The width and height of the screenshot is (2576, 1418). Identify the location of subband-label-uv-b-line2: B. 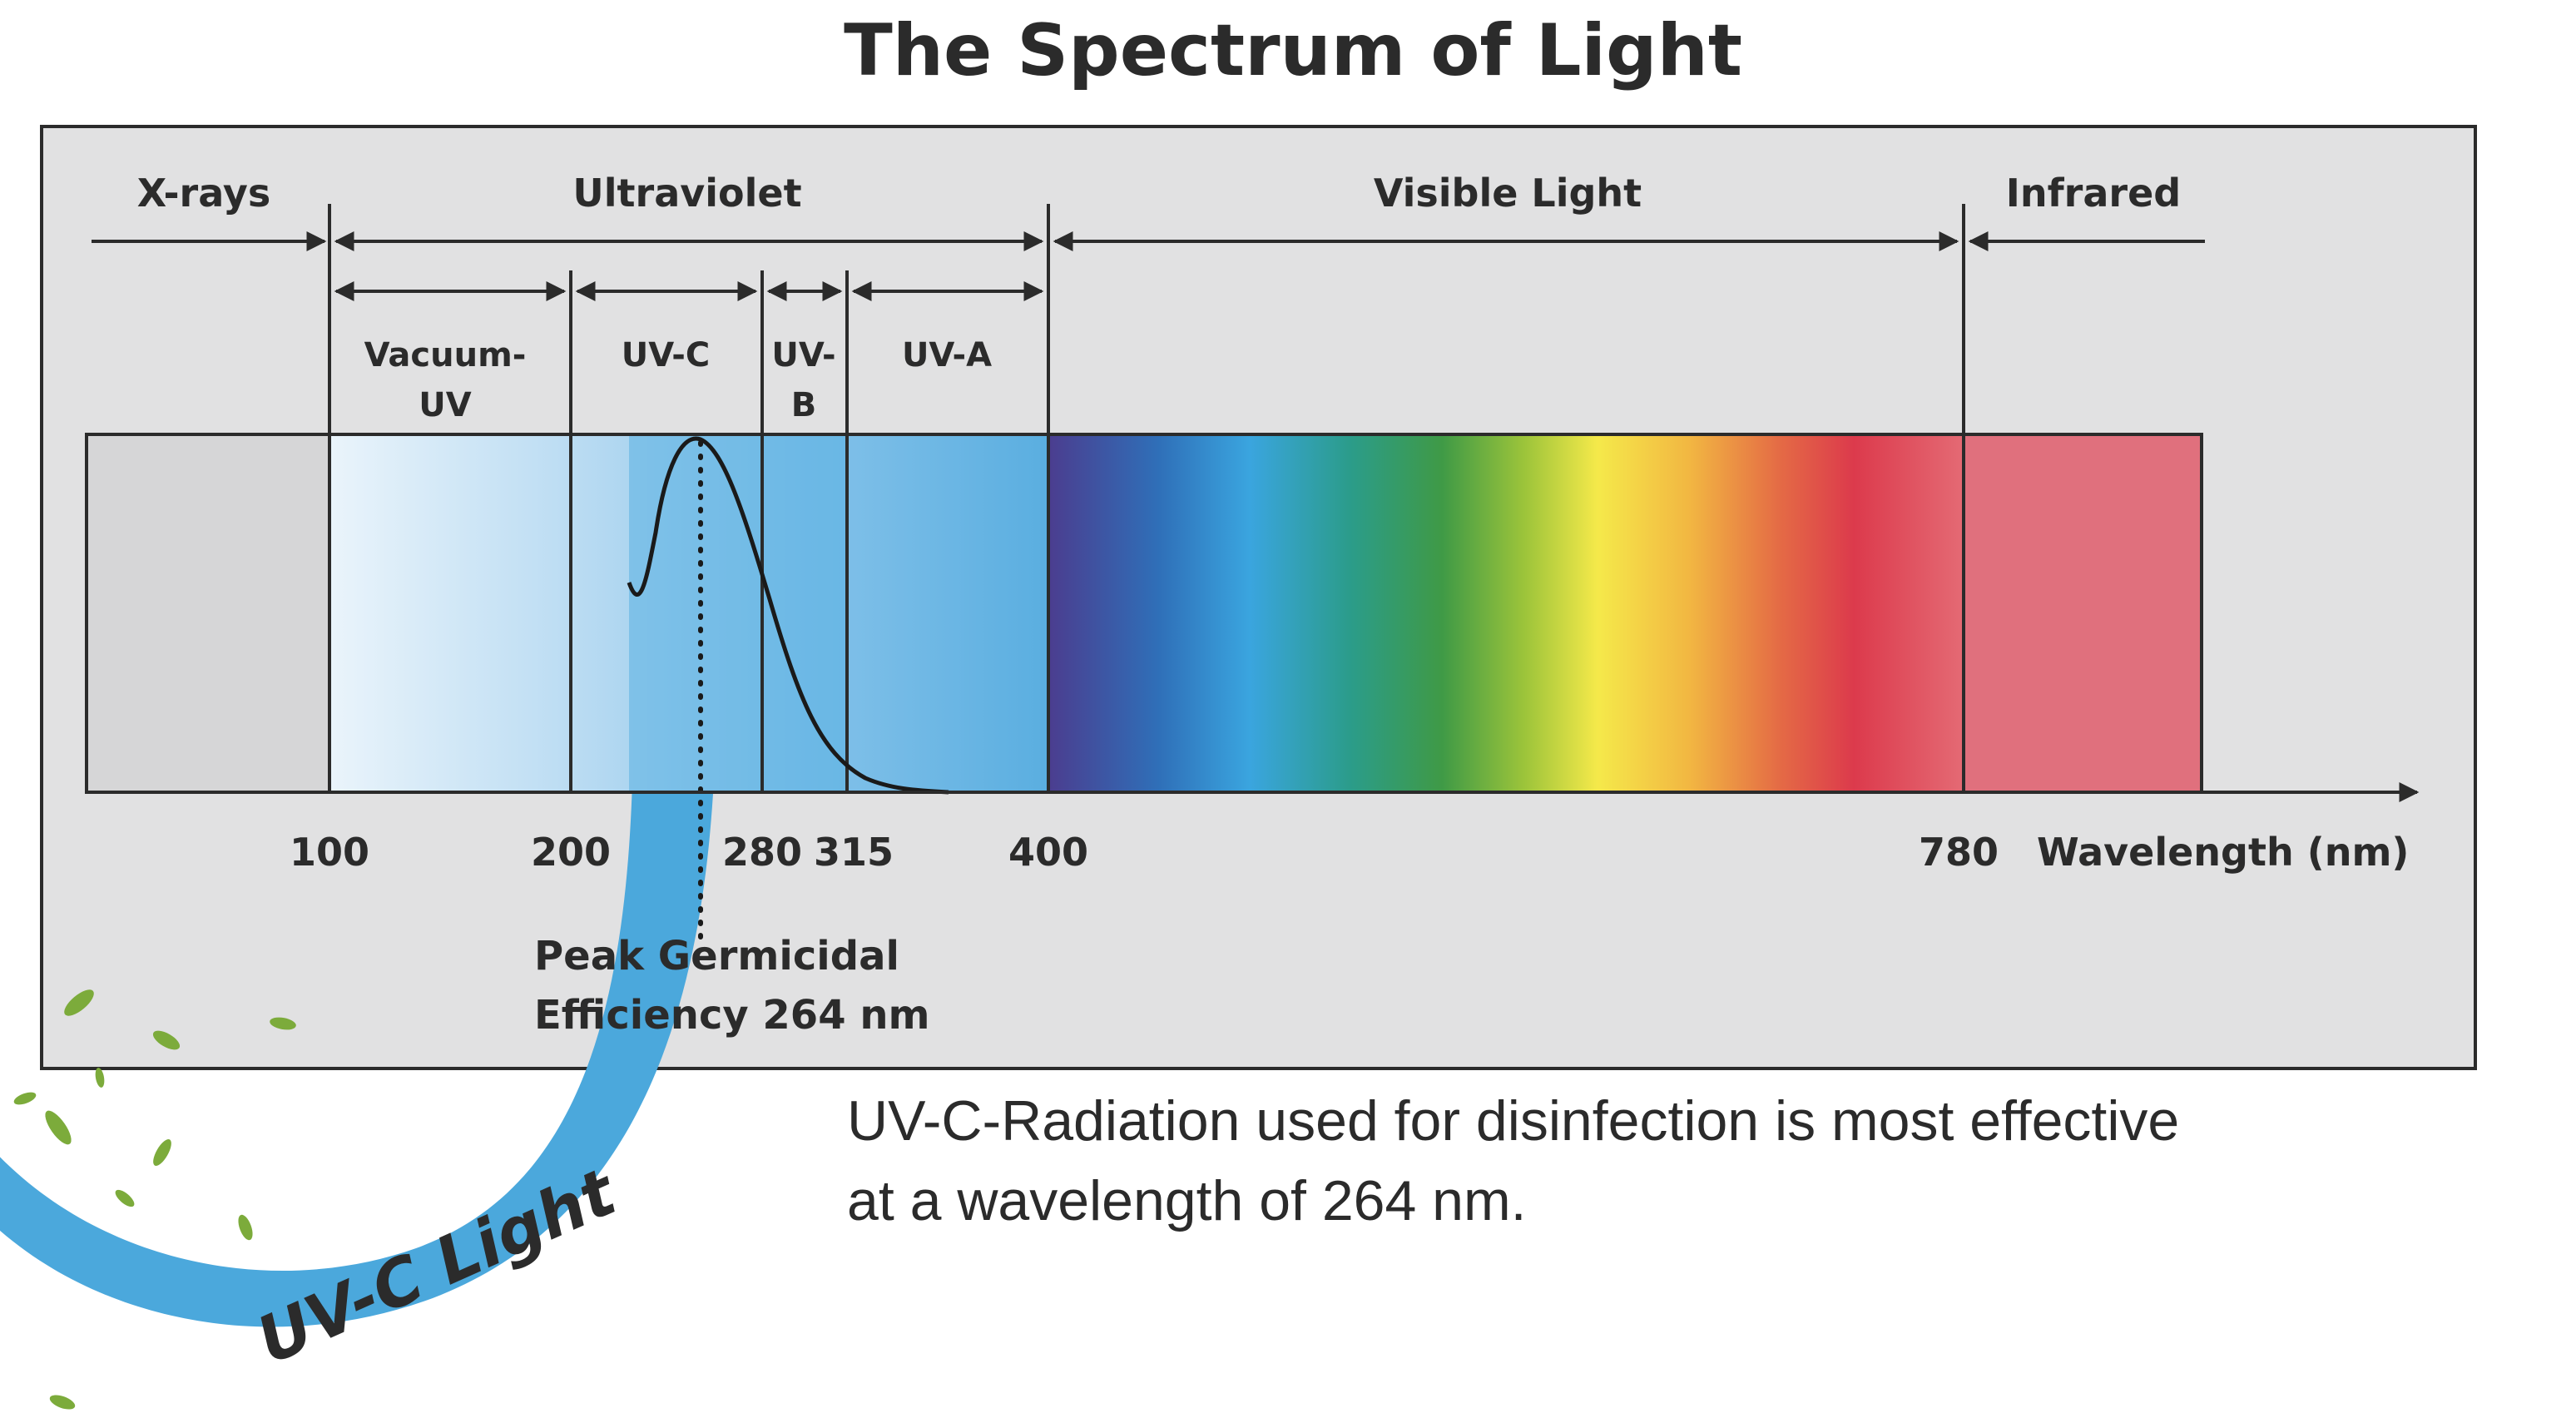
(804, 405).